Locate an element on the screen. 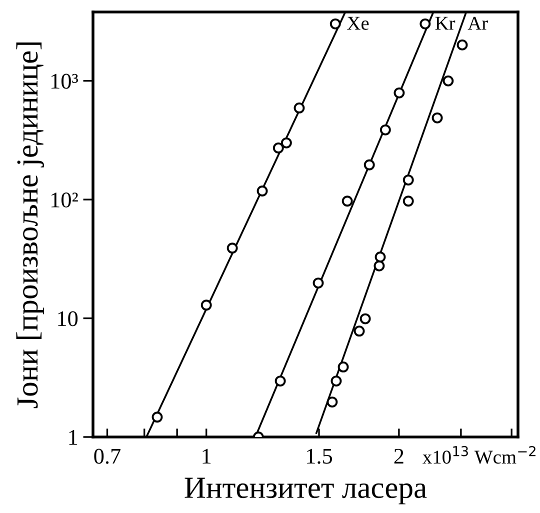 This screenshot has height=513, width=540. x-tick-label: 0.7 is located at coordinates (107, 456).